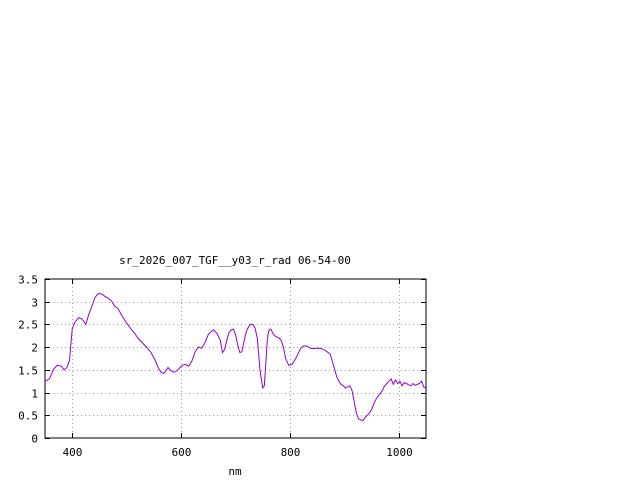 The image size is (640, 480). Describe the element at coordinates (34, 439) in the screenshot. I see `y-tick-label: 0` at that location.